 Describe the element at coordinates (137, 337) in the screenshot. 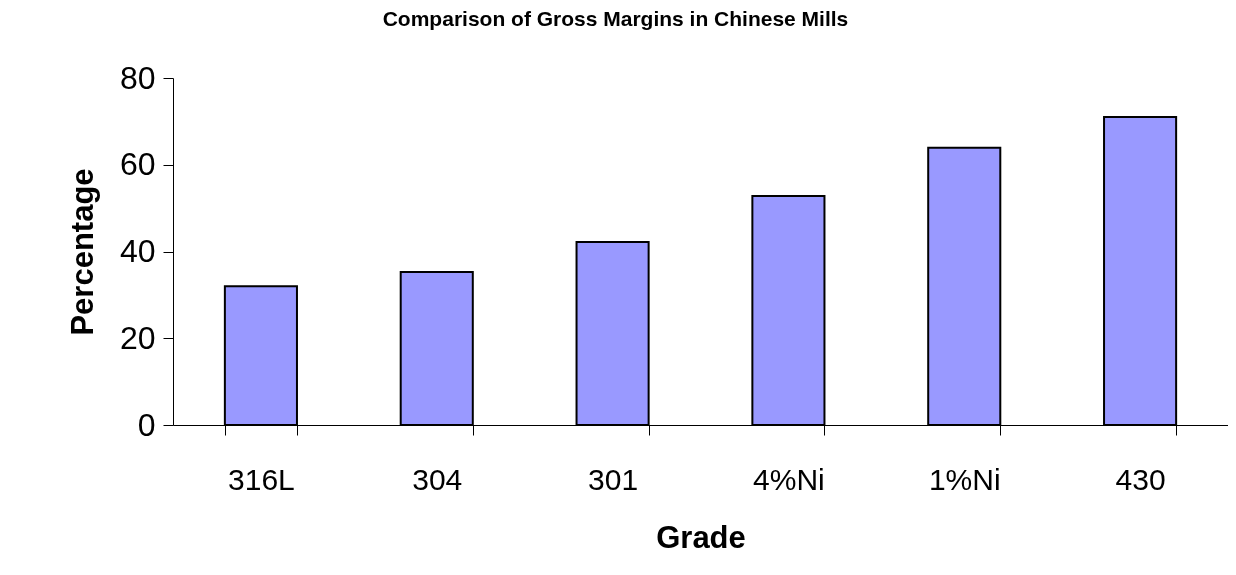

I see `y-tick-label: 20` at that location.